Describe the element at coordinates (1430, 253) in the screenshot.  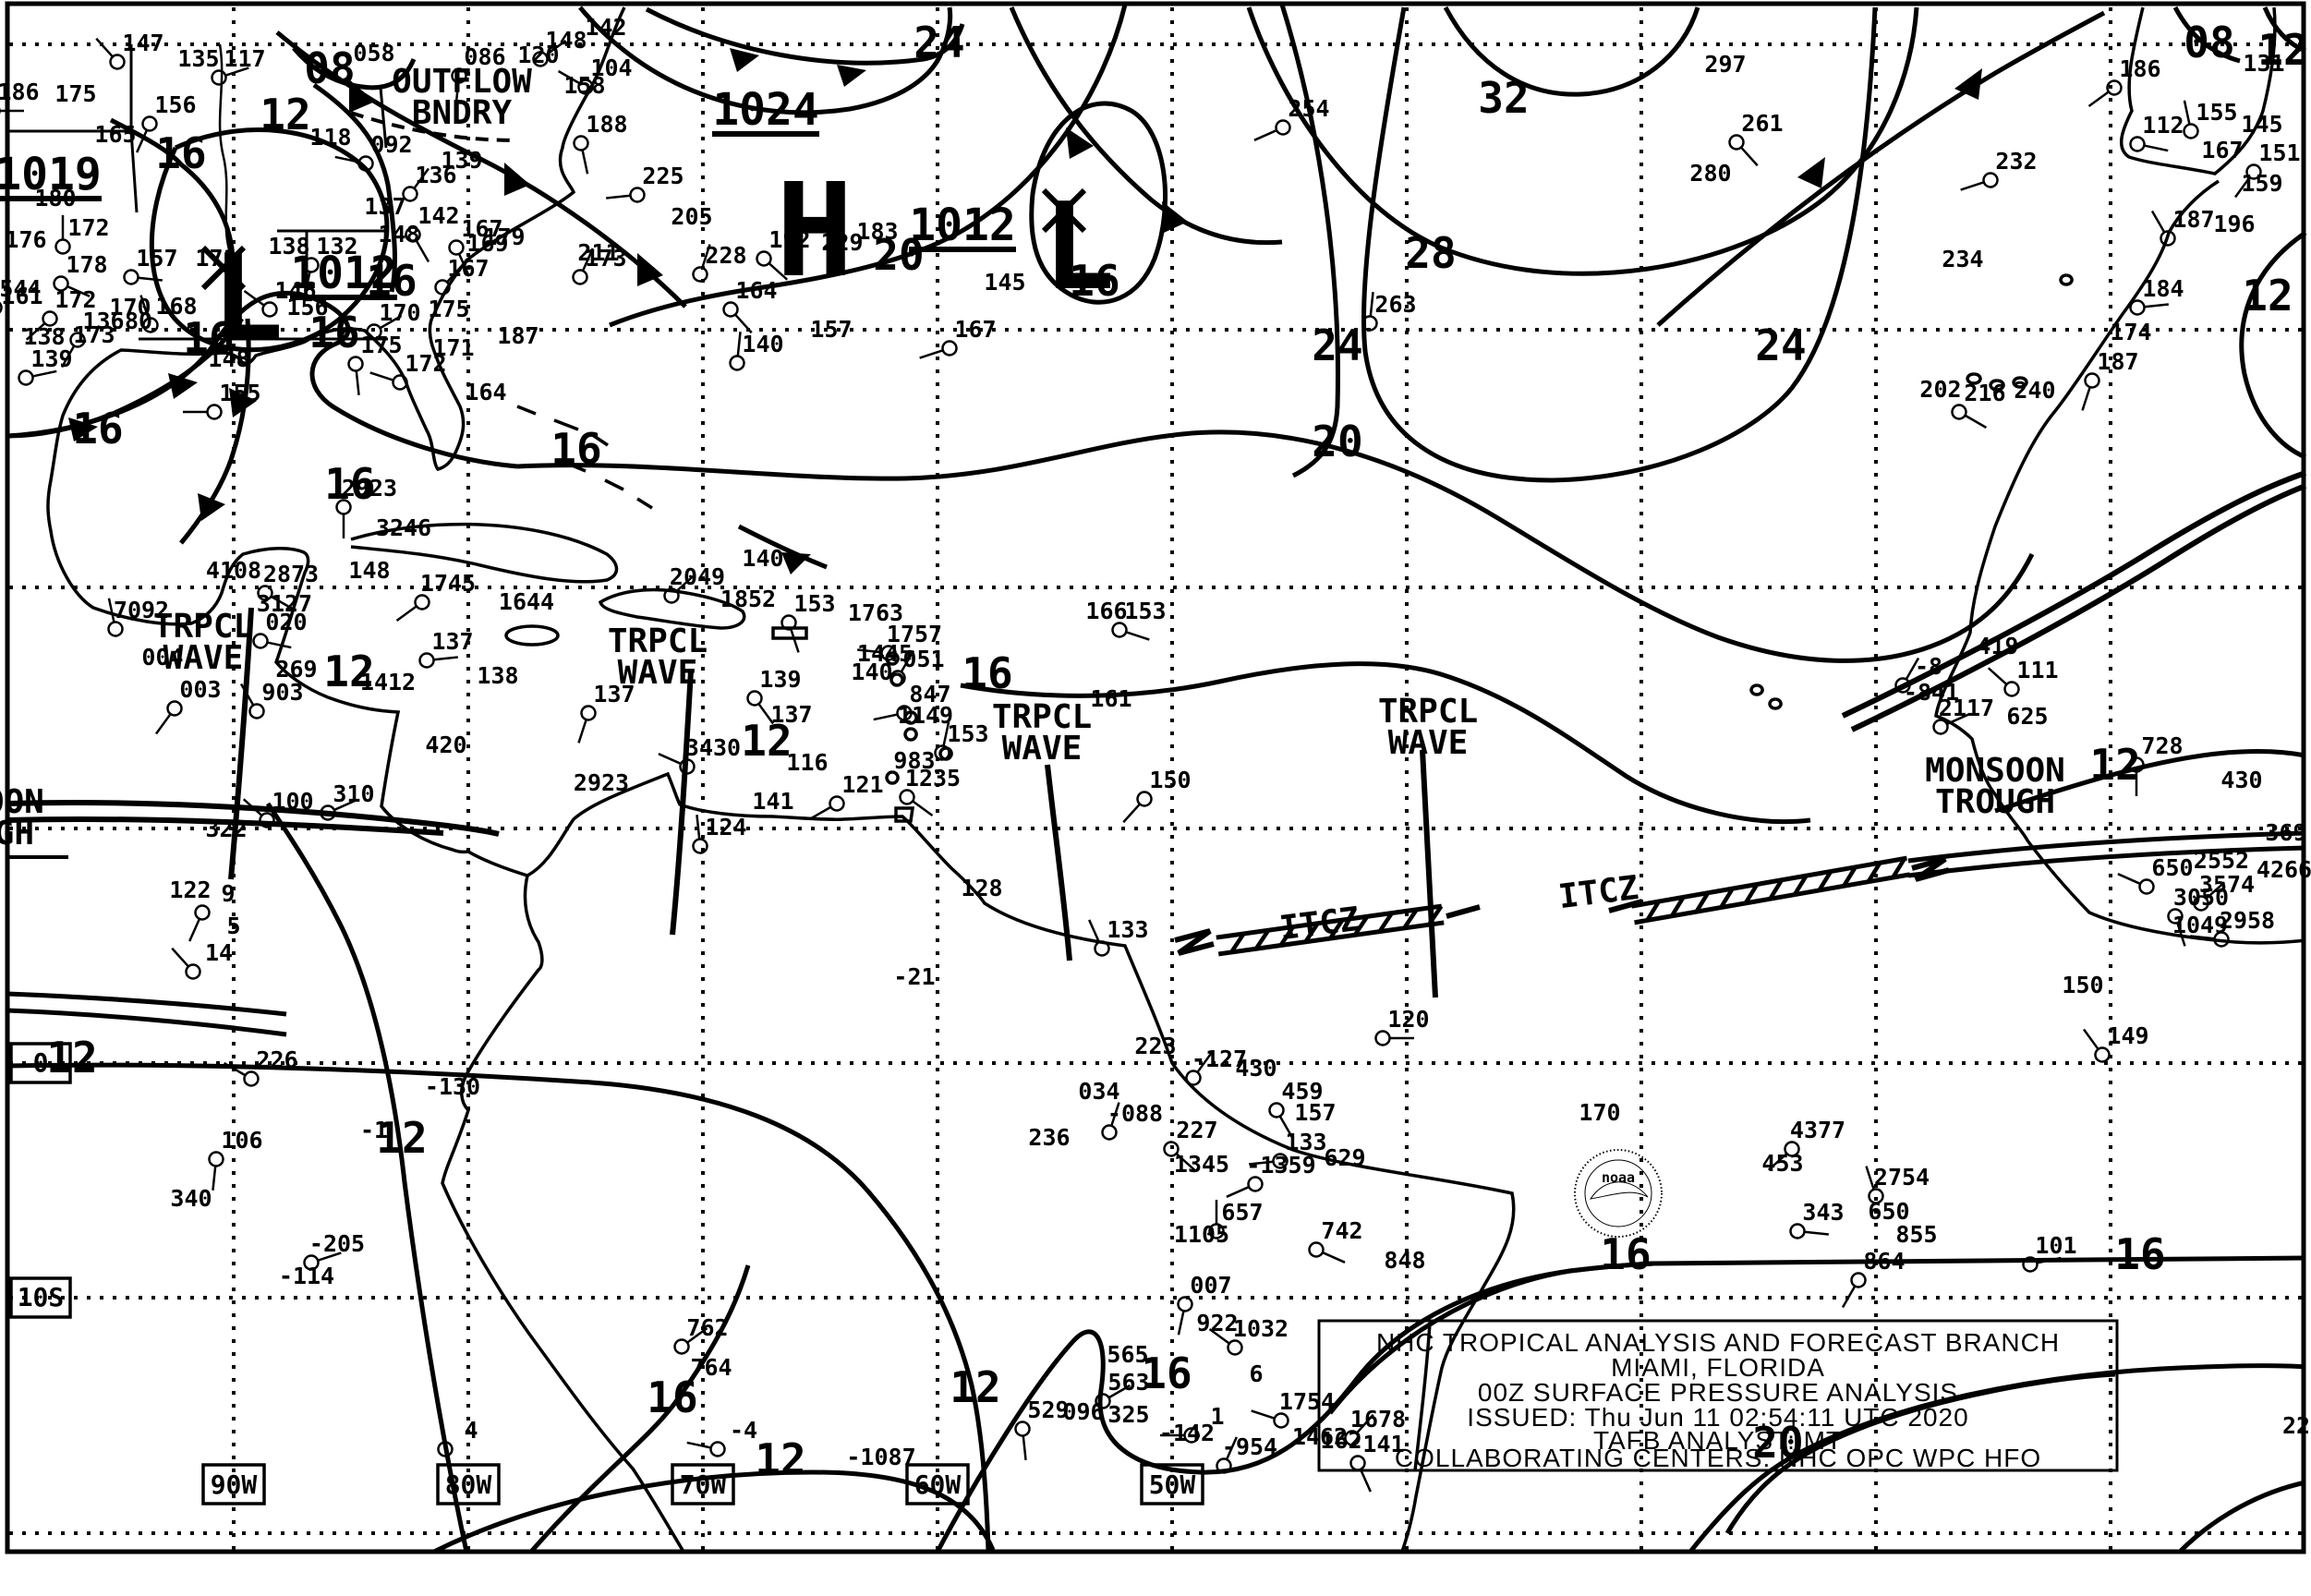
I see `isobar-value-label: 28` at that location.